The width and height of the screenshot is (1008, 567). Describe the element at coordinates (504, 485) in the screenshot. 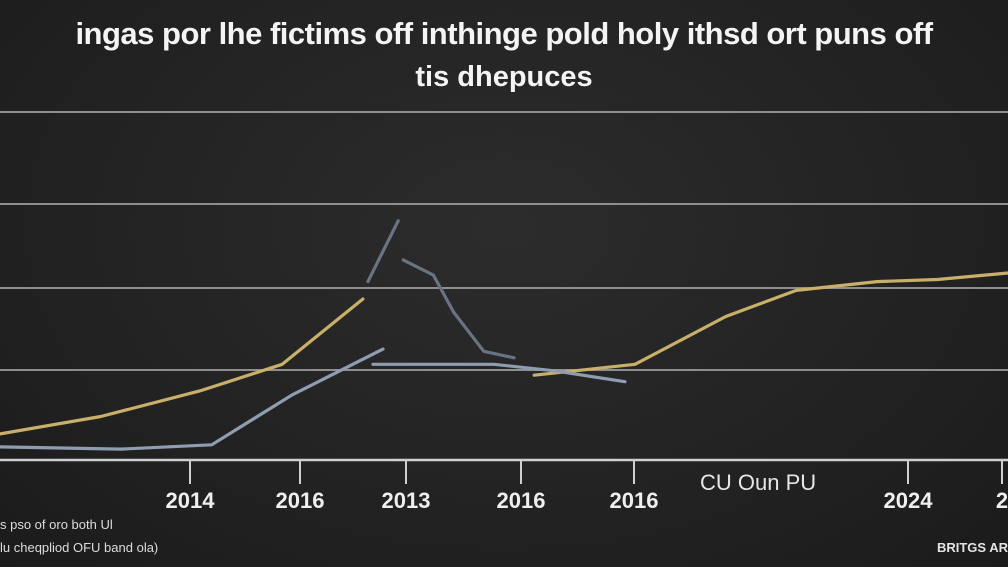

I see `x-axis: 2014 2016 2013 2016 2016 2024 2` at that location.